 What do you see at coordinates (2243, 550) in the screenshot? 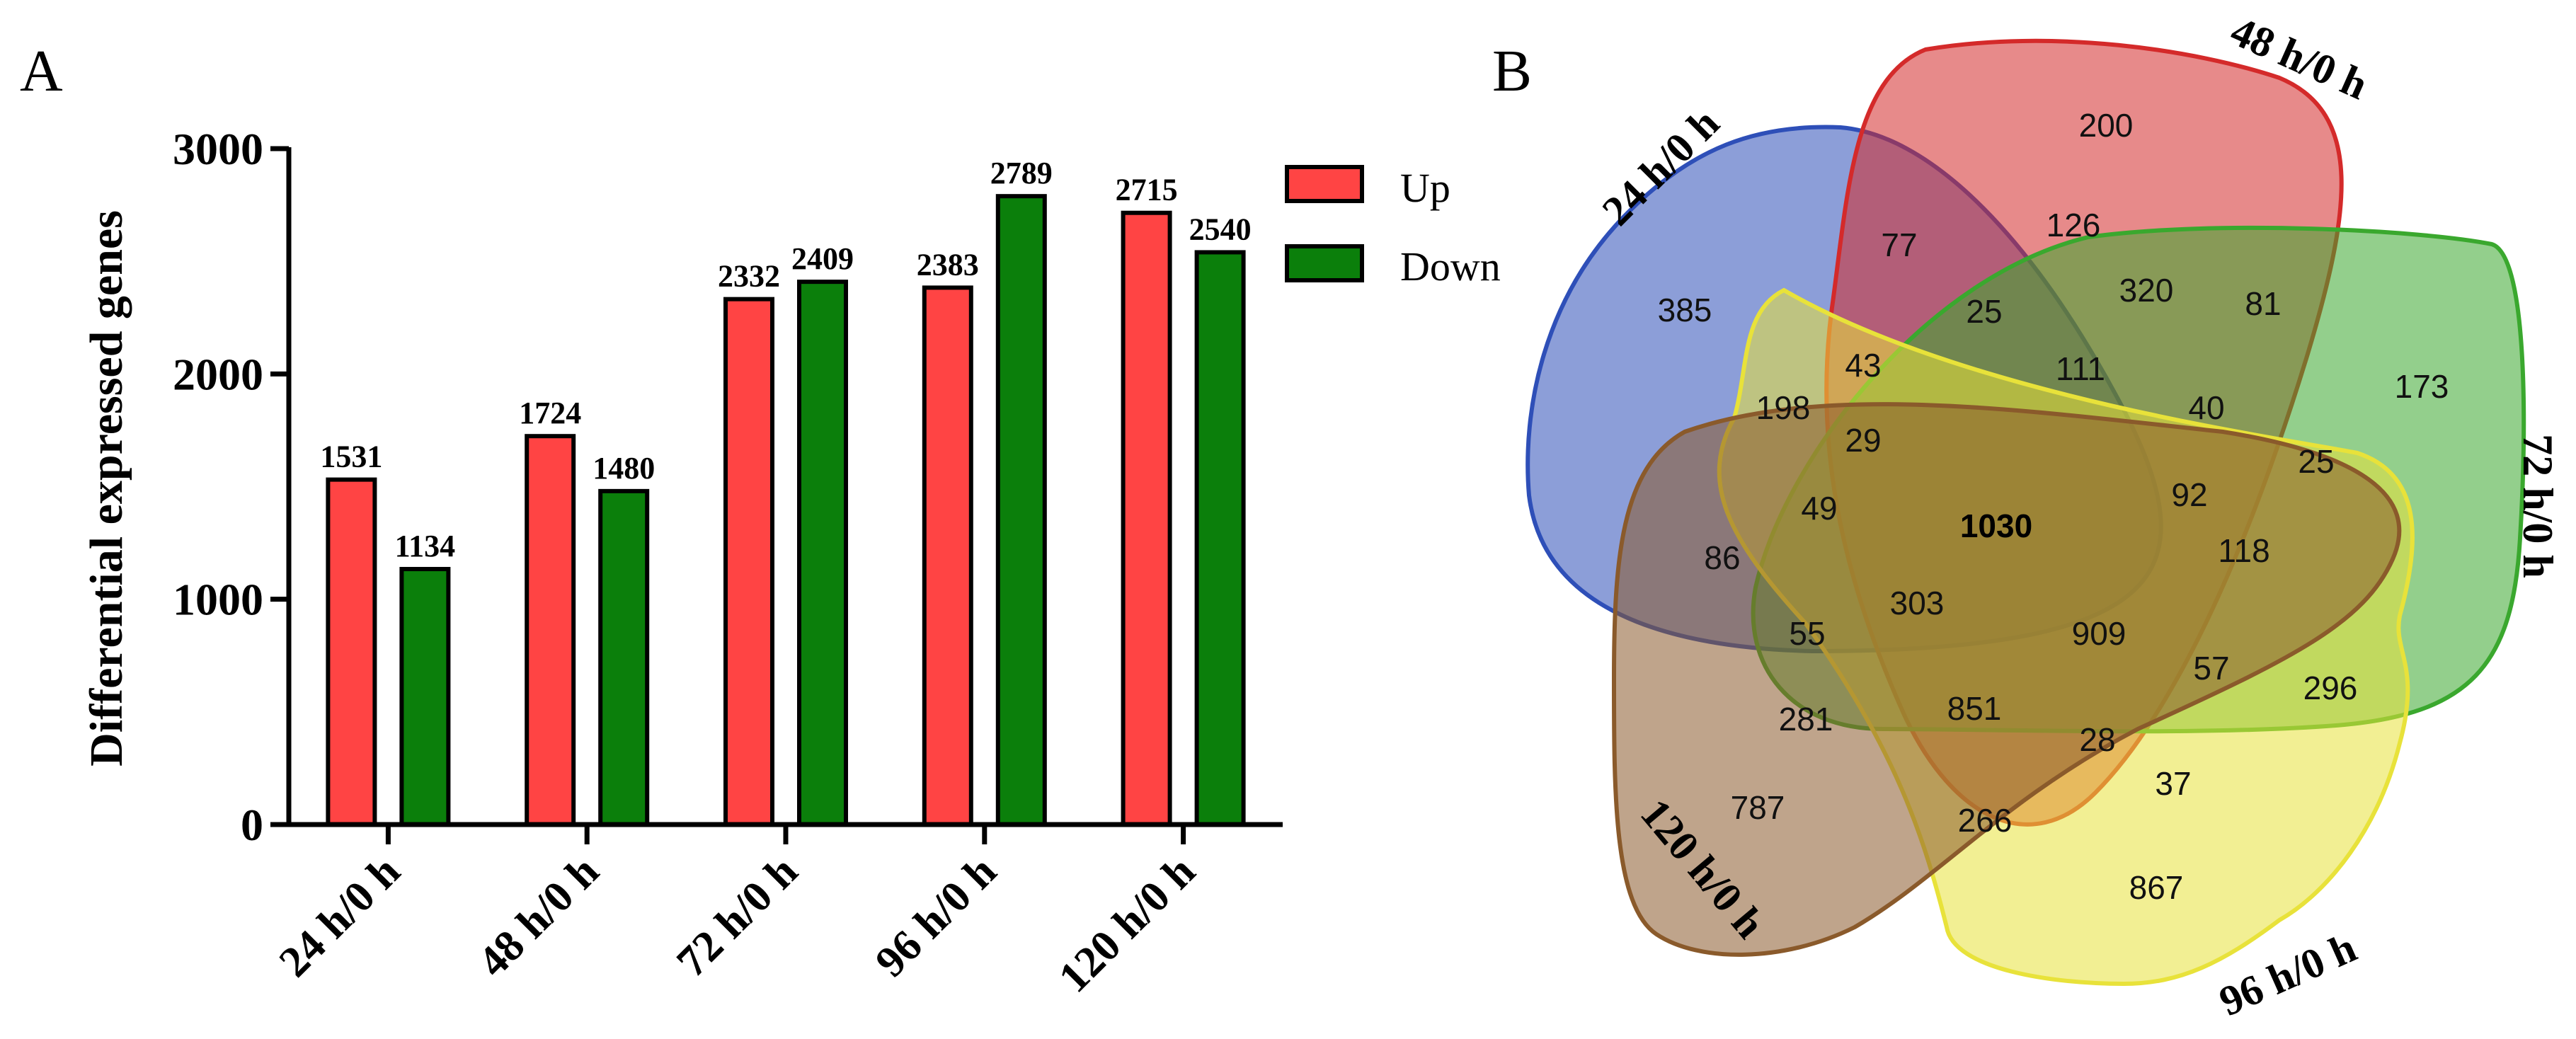
I see `venn-count: 118` at bounding box center [2243, 550].